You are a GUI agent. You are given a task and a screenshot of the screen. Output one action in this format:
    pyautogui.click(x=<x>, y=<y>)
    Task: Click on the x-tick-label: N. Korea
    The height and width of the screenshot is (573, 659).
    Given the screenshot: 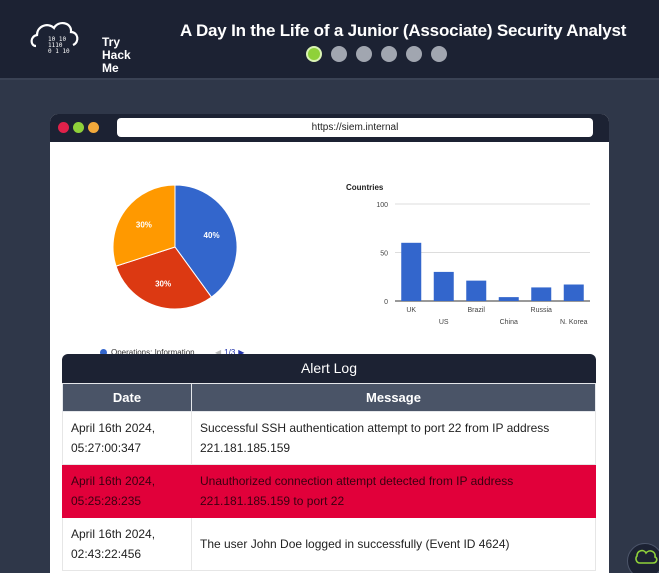 What is the action you would take?
    pyautogui.click(x=574, y=322)
    